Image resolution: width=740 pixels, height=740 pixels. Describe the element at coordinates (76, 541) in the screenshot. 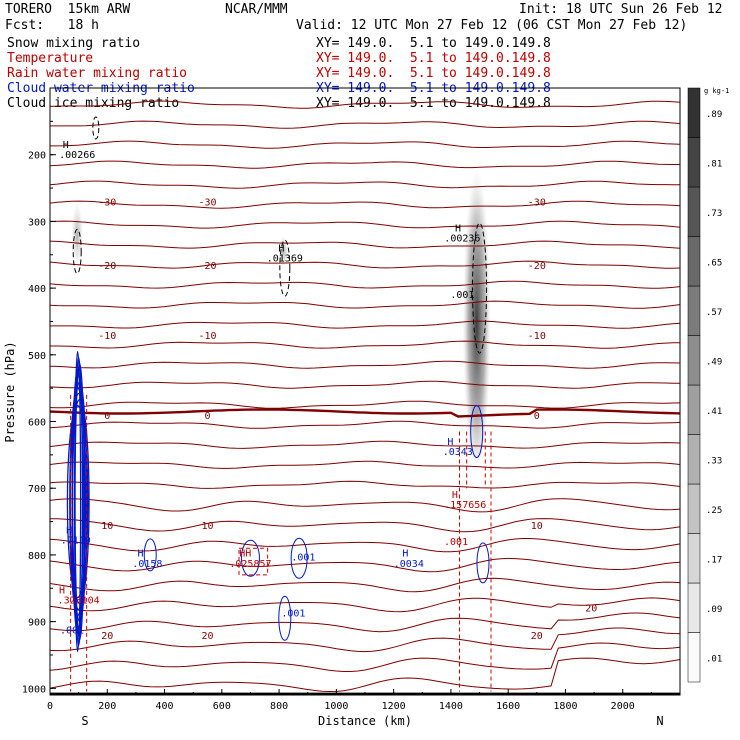

I see `contour-annotation: .7119` at that location.